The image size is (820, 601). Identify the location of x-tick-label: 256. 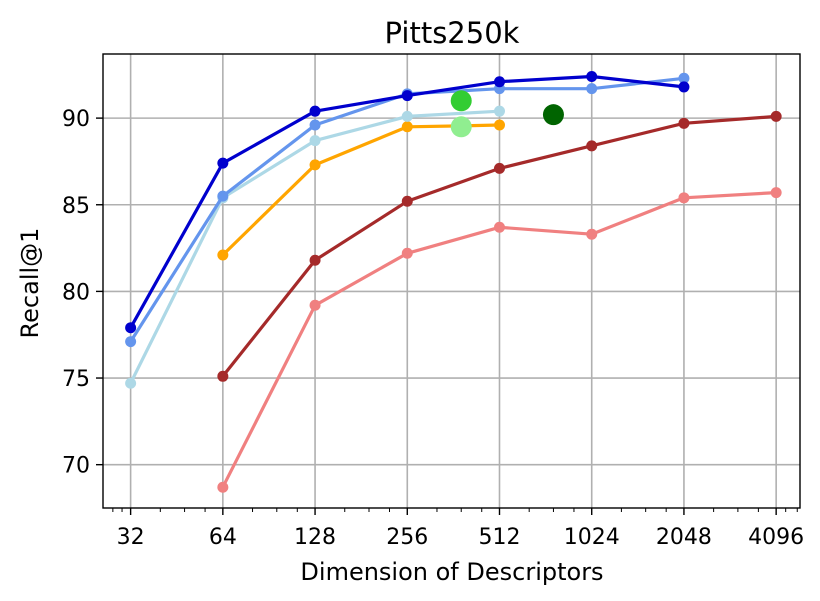
(407, 537).